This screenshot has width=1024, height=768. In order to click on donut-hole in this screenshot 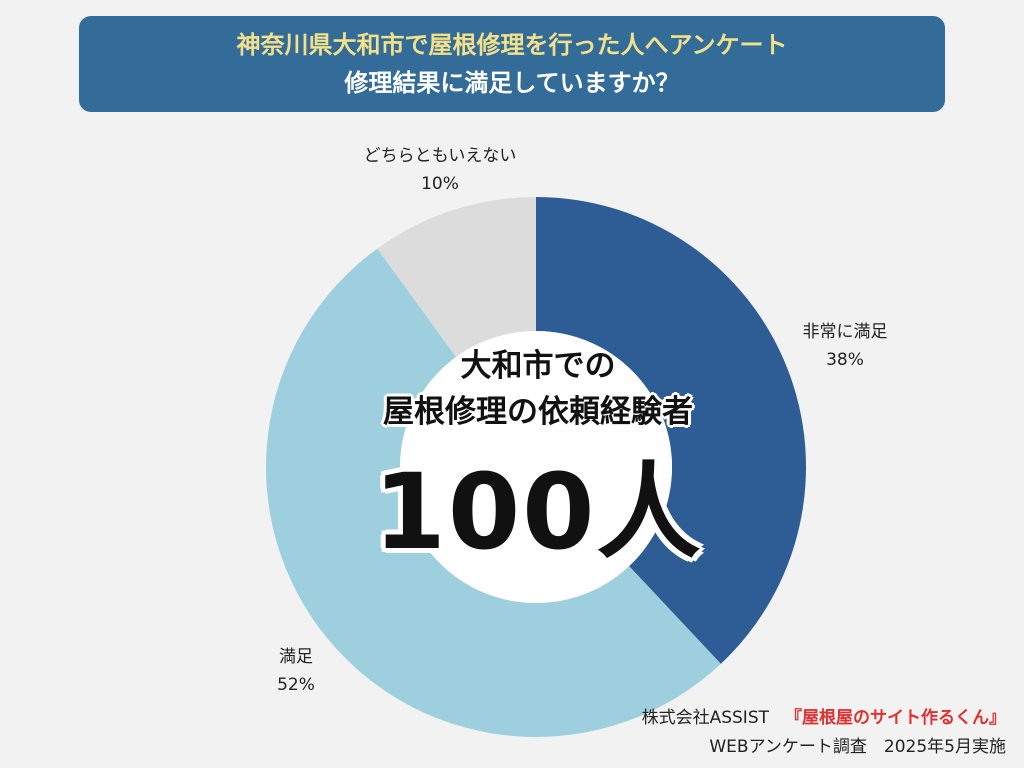, I will do `click(536, 467)`.